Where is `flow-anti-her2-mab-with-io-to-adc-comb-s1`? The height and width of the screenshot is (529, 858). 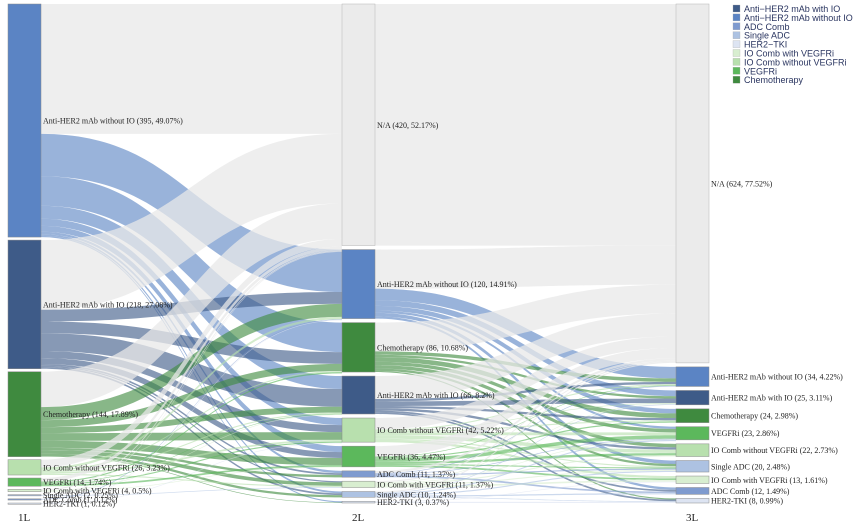
flow-anti-her2-mab-with-io-to-adc-comb-s1 is located at coordinates (525, 451).